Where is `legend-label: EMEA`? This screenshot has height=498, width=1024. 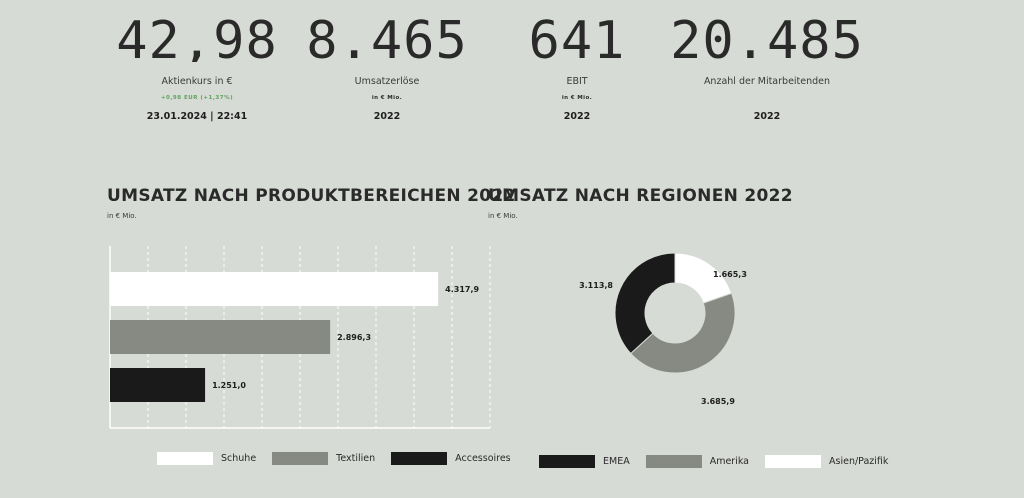
legend-label: EMEA is located at coordinates (616, 461).